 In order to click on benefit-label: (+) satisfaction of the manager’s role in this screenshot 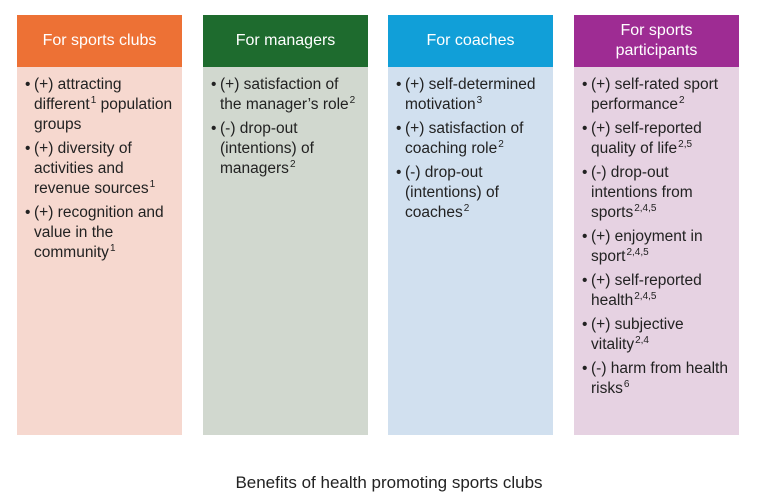, I will do `click(284, 94)`.